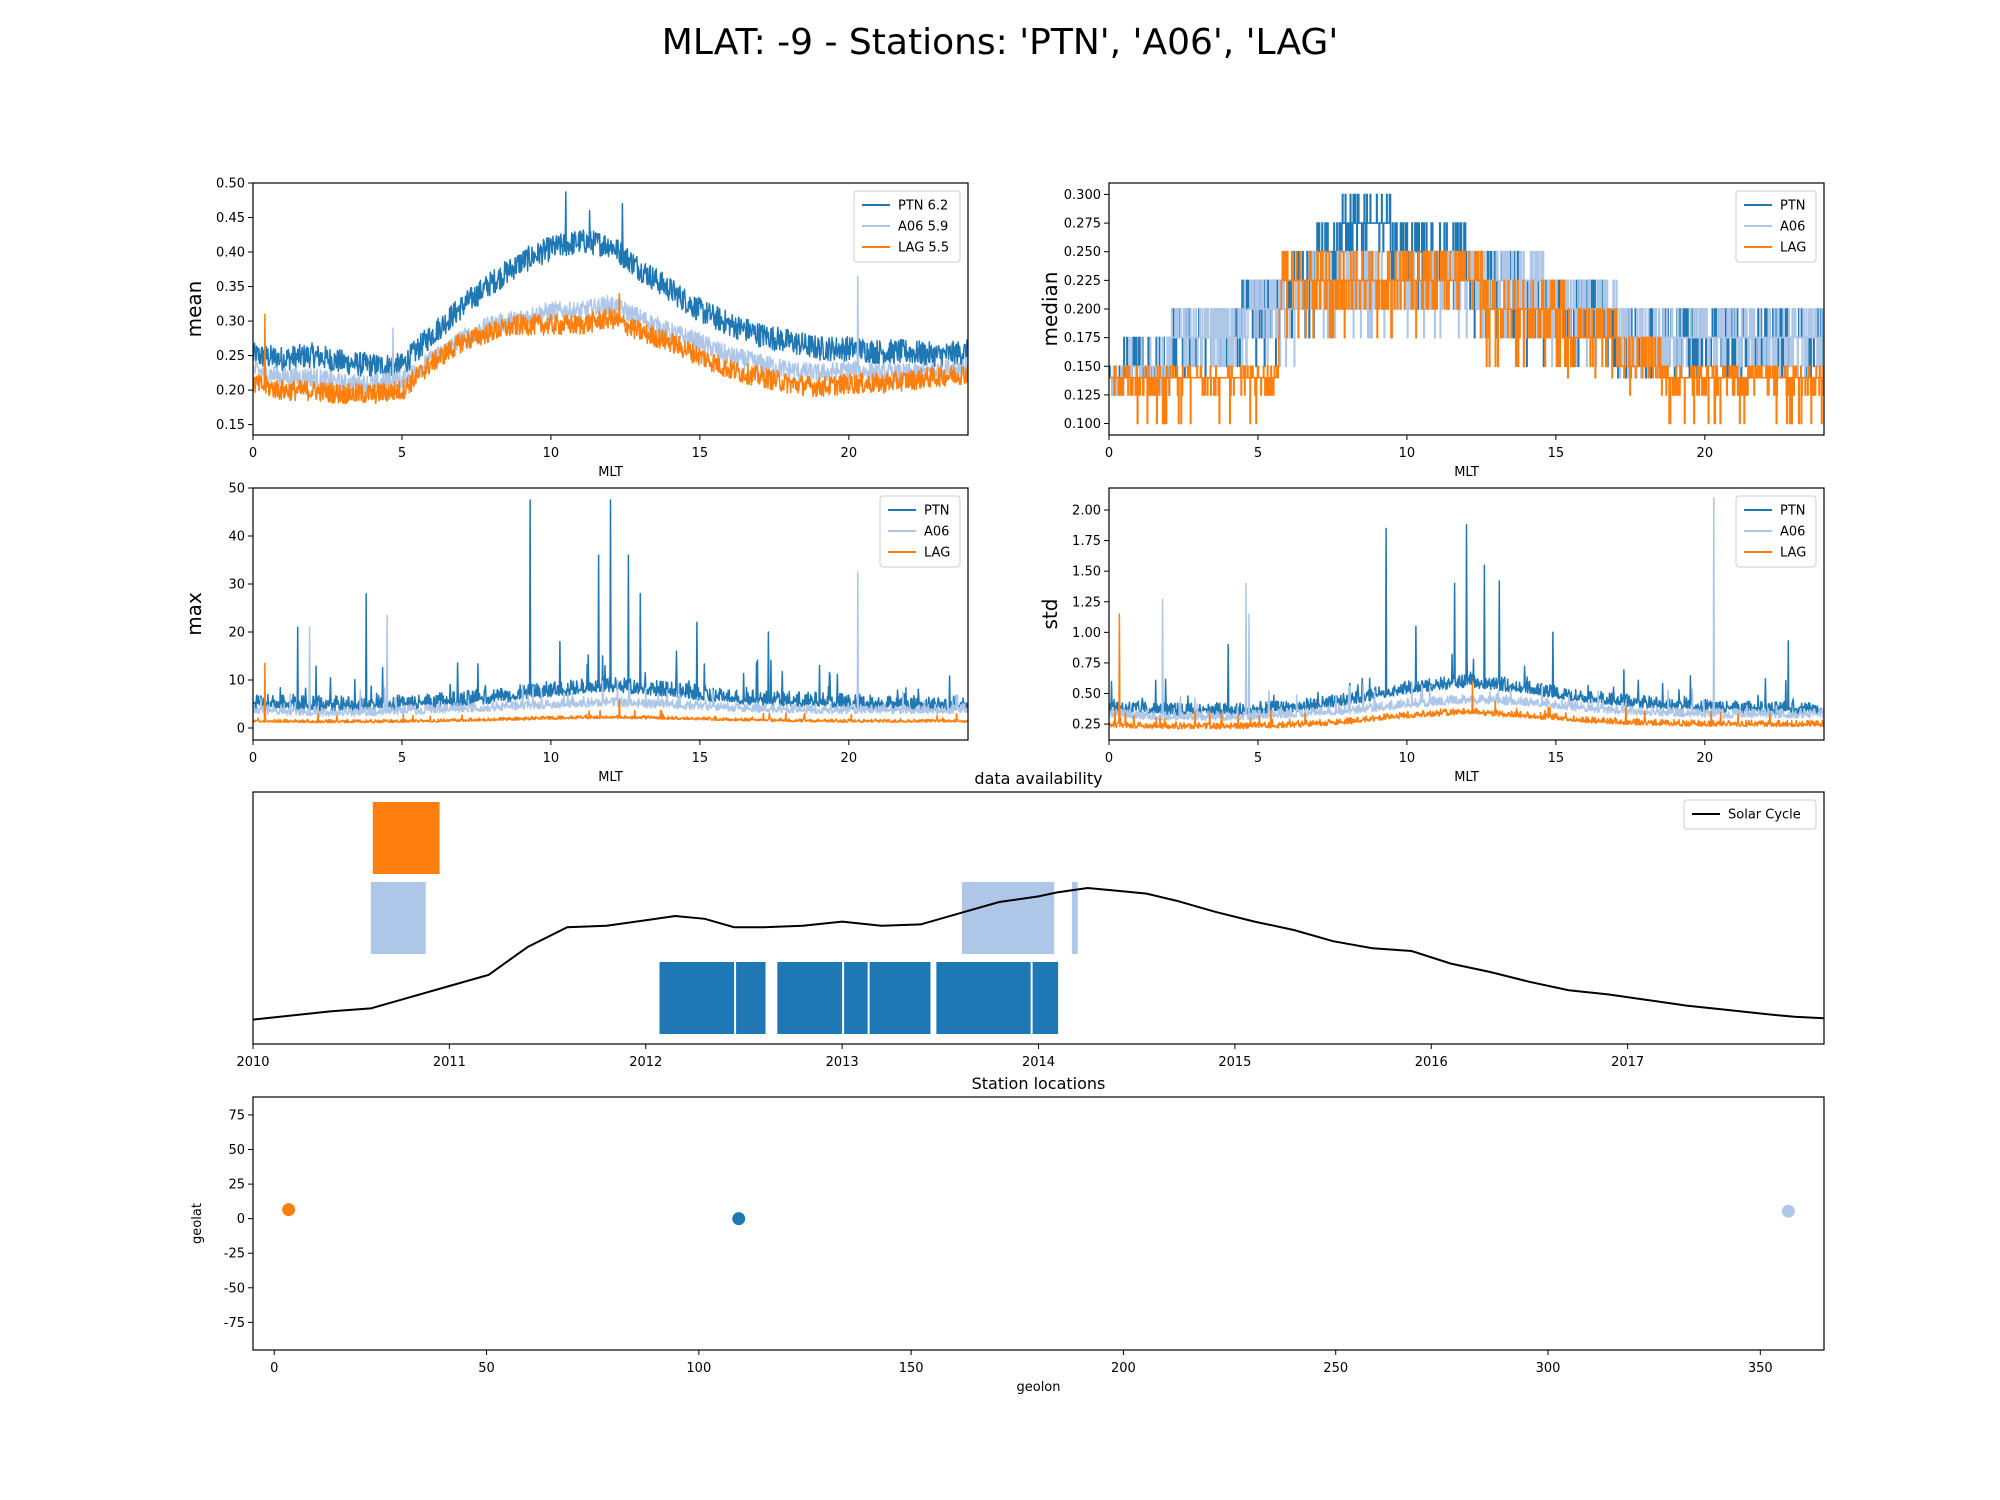 This screenshot has height=1500, width=2000. What do you see at coordinates (1038, 1387) in the screenshot?
I see `locations-xlabel: geolon` at bounding box center [1038, 1387].